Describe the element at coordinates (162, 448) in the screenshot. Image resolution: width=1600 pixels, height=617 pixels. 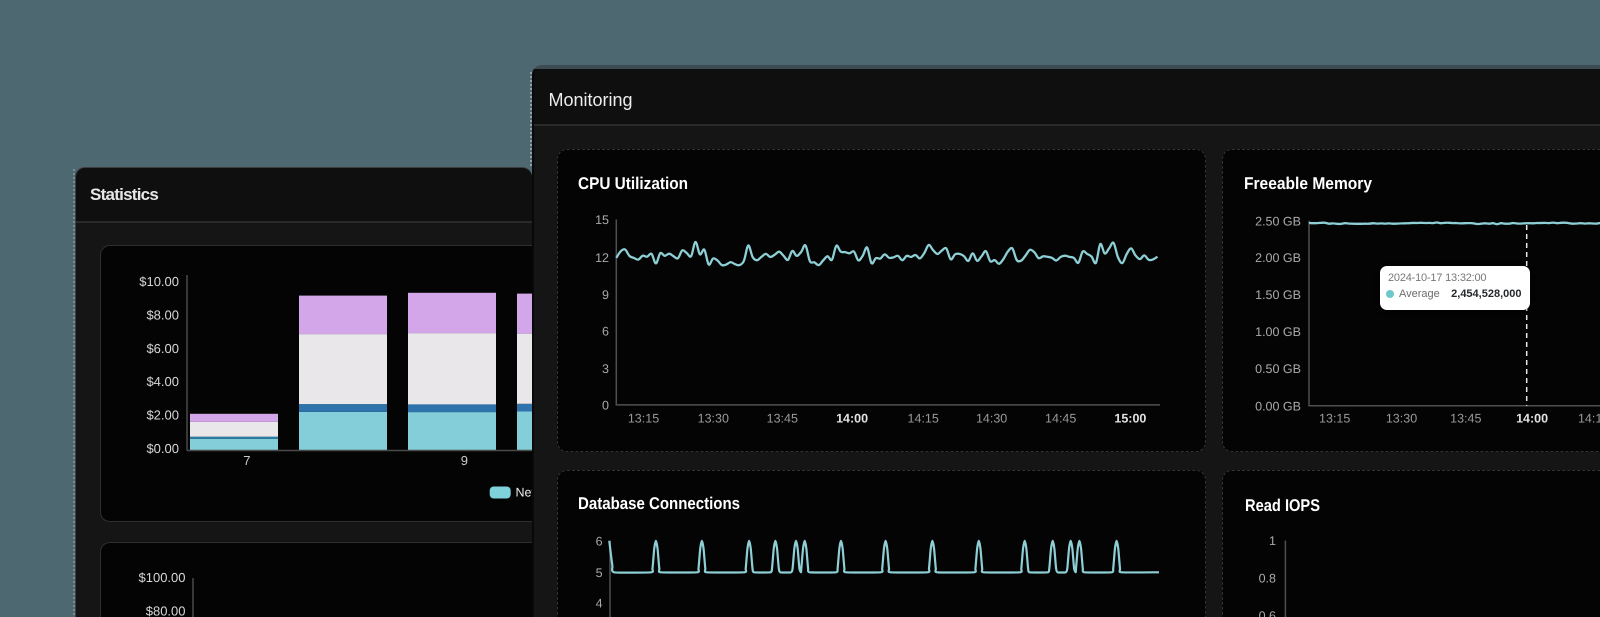
I see `svg-text: $0.00` at that location.